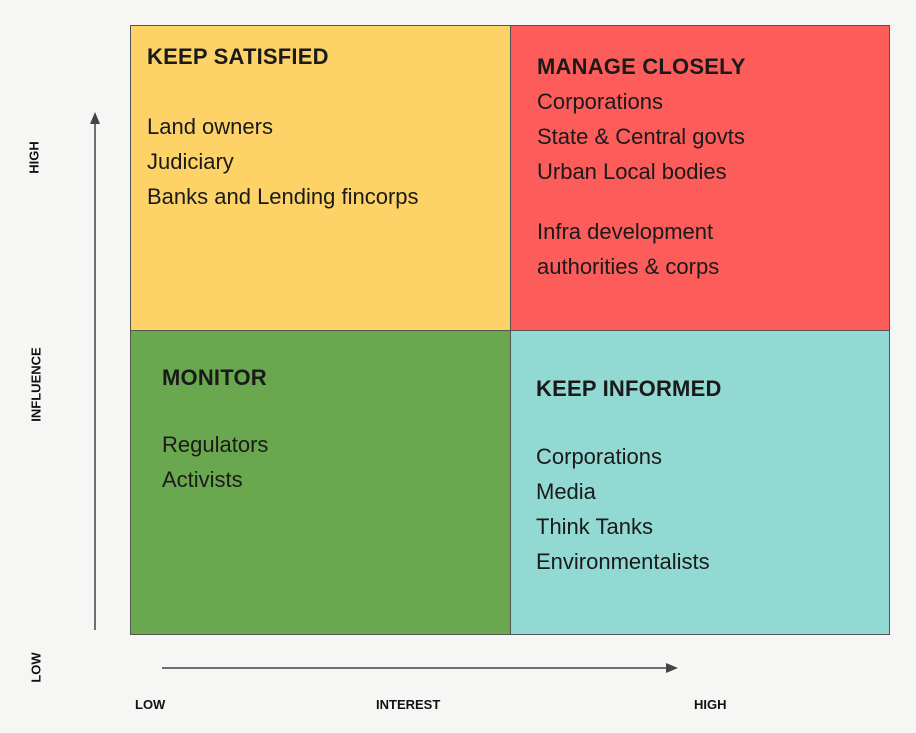 Image resolution: width=916 pixels, height=733 pixels. What do you see at coordinates (632, 171) in the screenshot?
I see `list-item: Urban Local bodies` at bounding box center [632, 171].